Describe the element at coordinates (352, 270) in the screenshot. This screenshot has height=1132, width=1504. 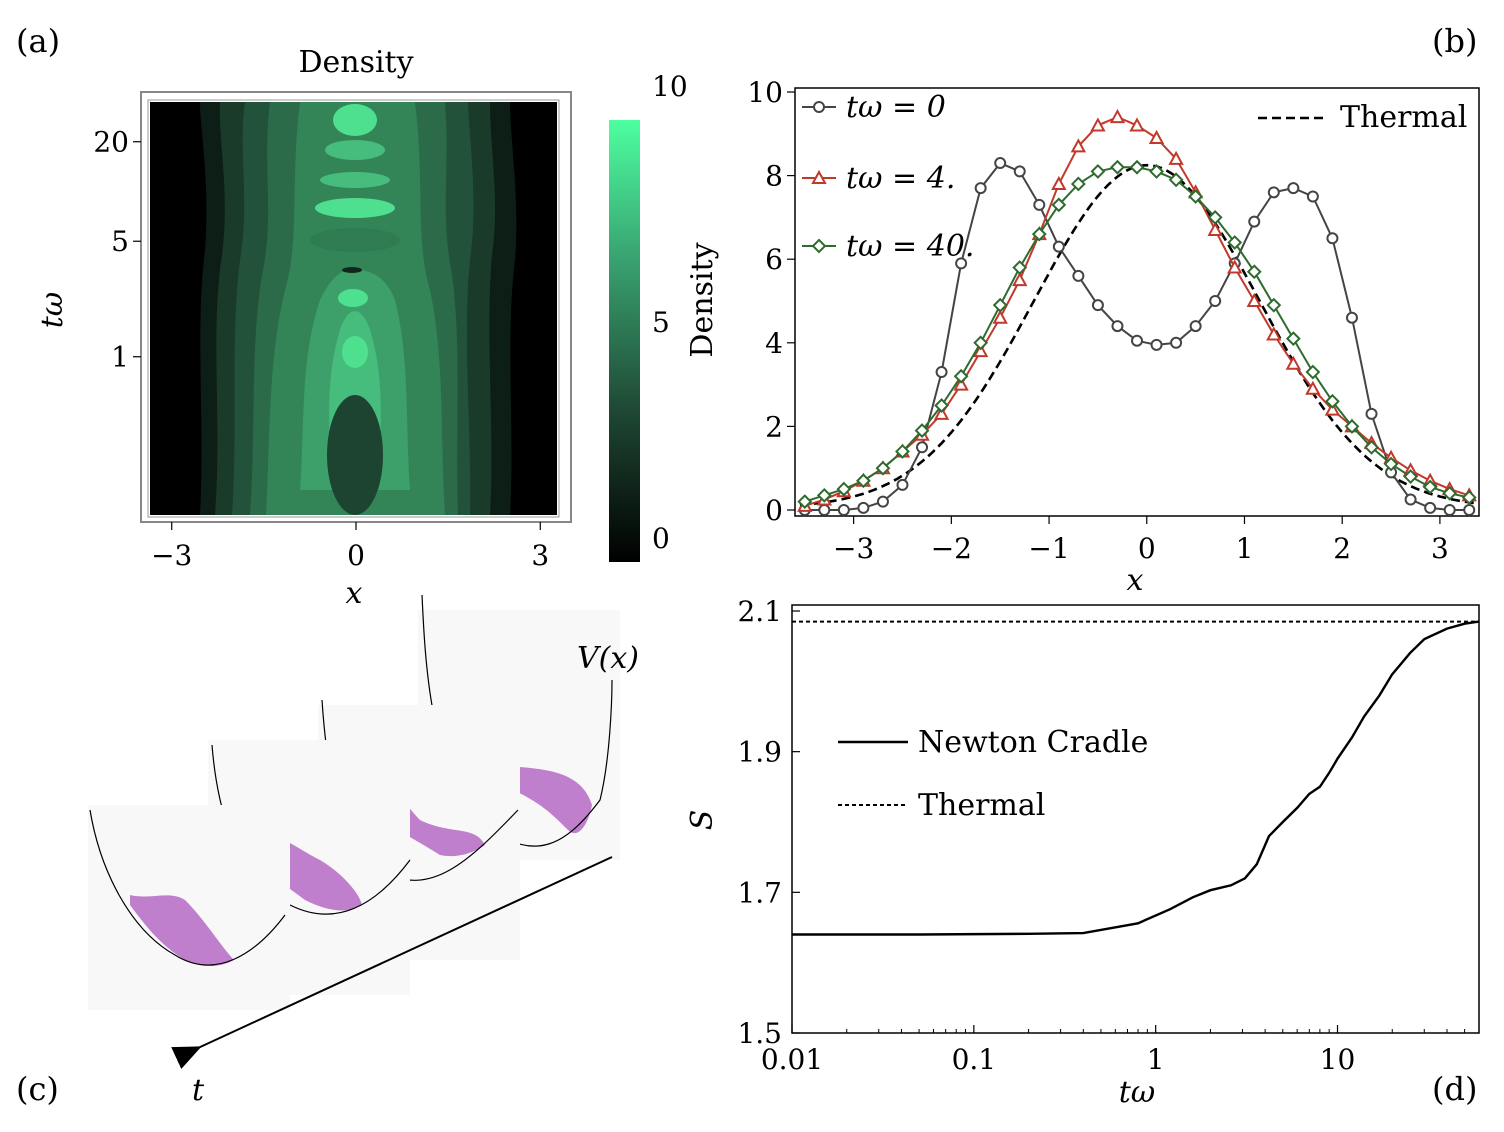
I see `contour-dip` at that location.